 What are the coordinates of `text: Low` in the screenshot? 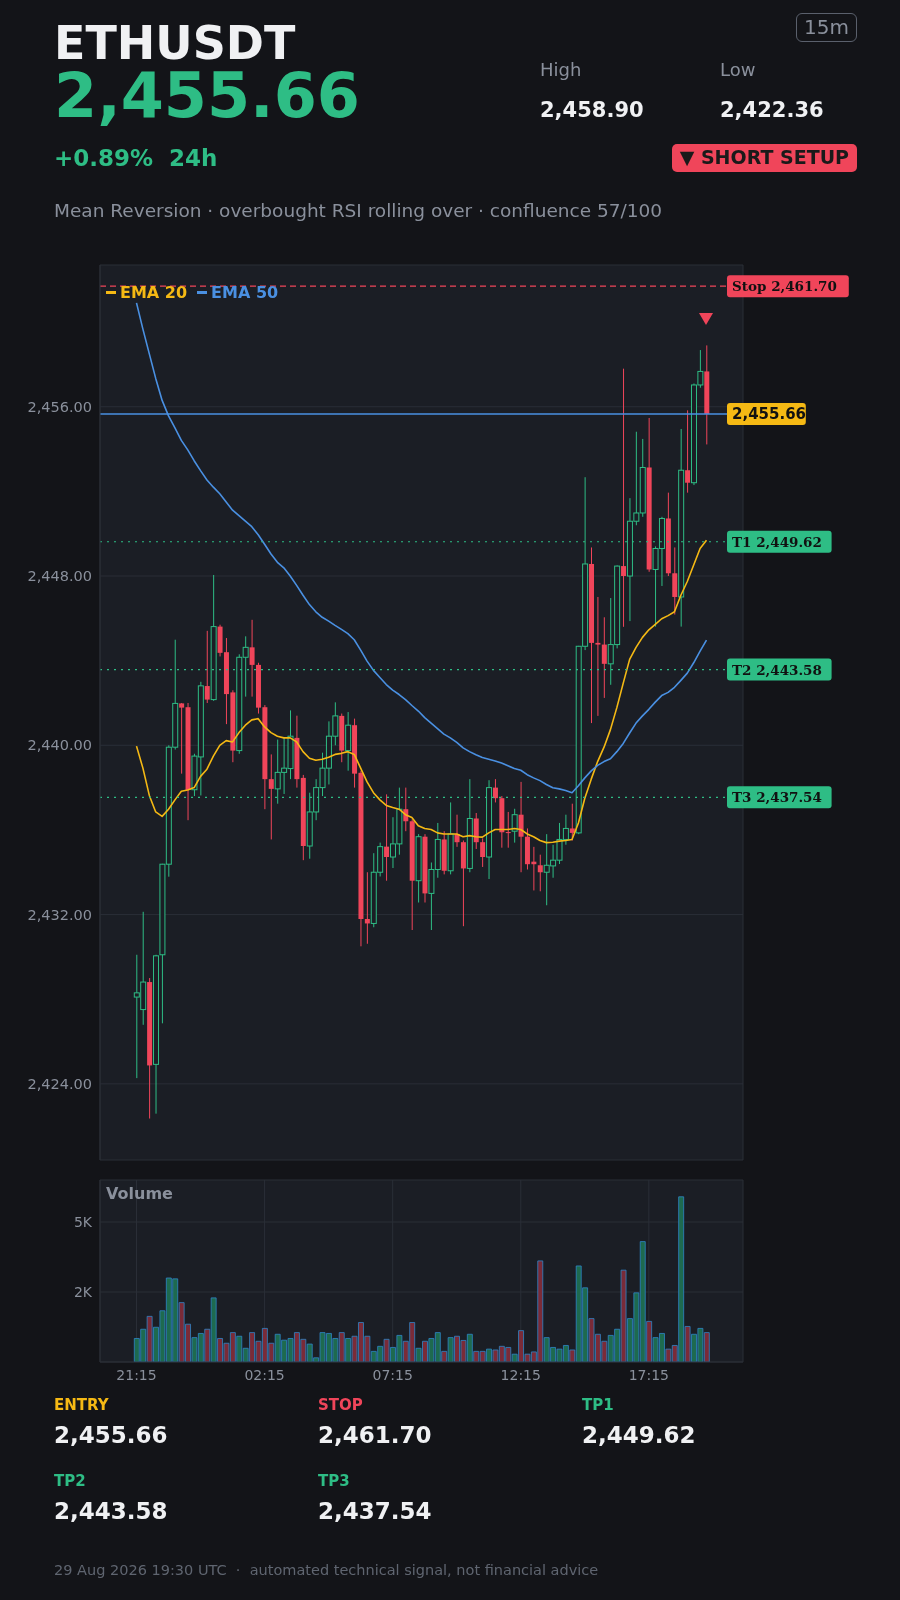 It's located at (738, 70).